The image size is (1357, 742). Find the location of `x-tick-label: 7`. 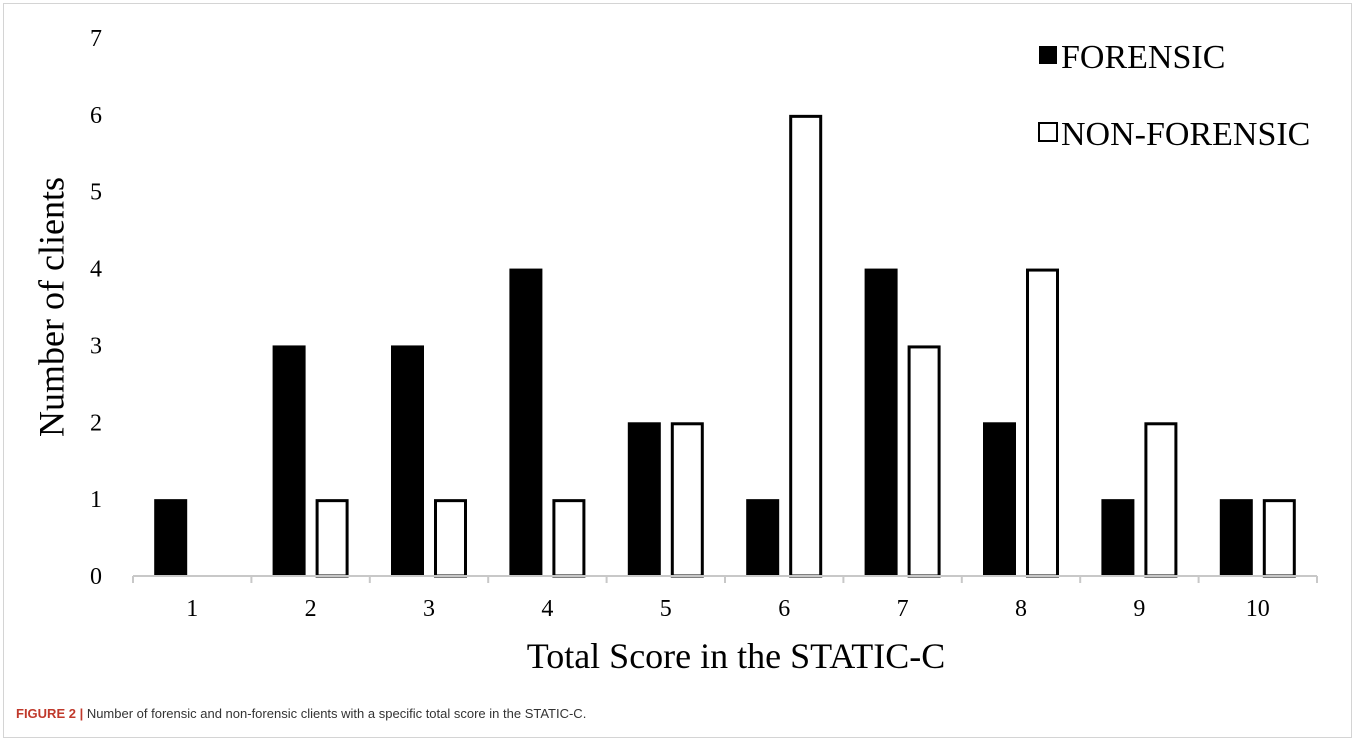

x-tick-label: 7 is located at coordinates (903, 609).